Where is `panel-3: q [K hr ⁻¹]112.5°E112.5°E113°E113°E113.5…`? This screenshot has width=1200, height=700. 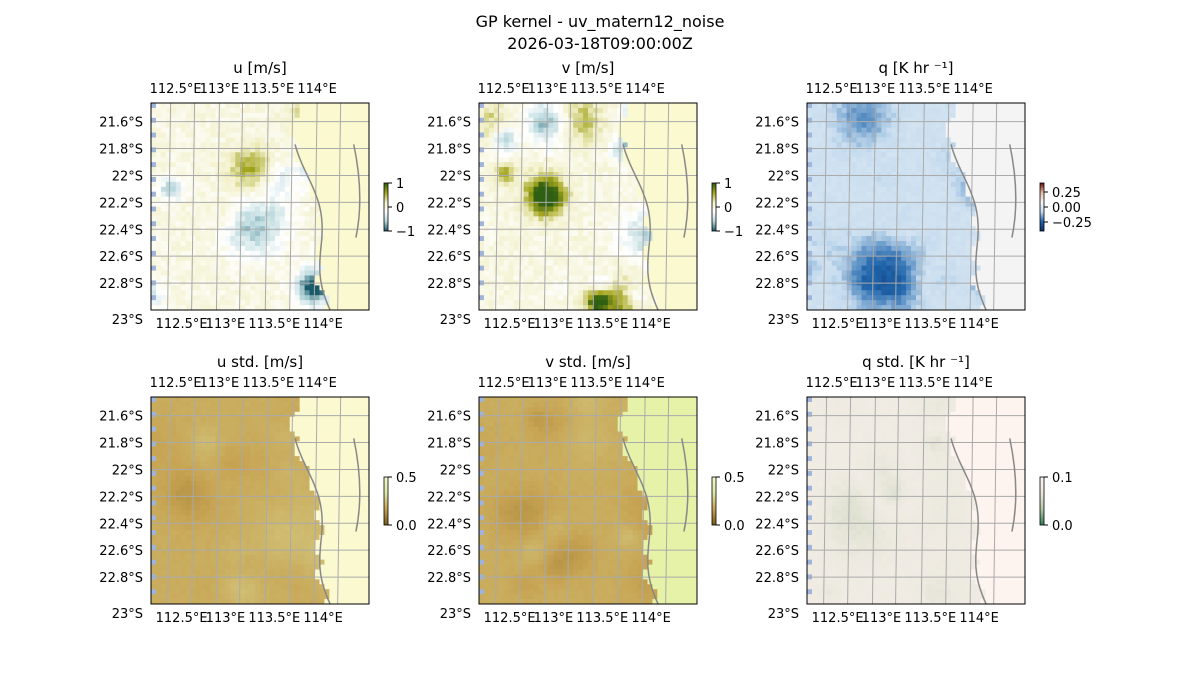 panel-3: q [K hr ⁻¹]112.5°E112.5°E113°E113°E113.5… is located at coordinates (923, 195).